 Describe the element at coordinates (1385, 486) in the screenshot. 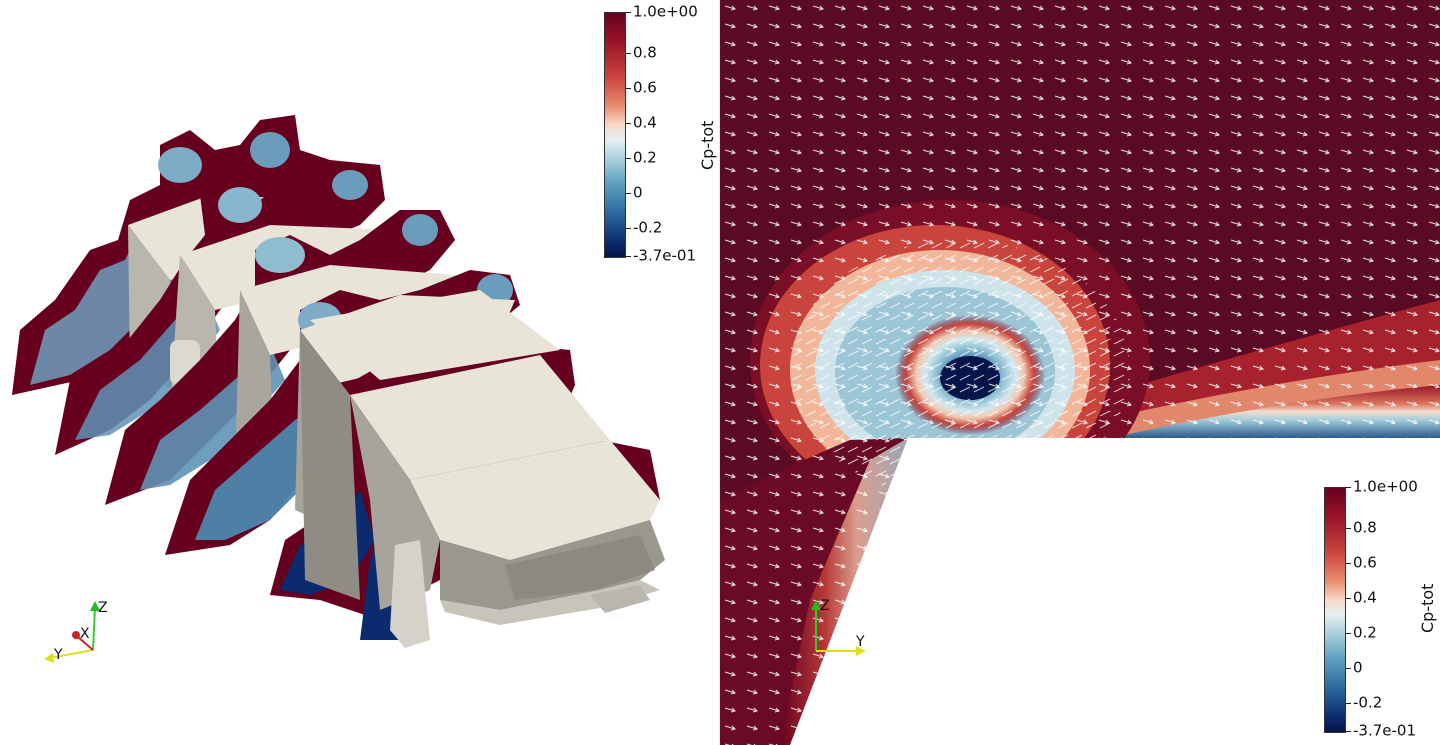

I see `colorbar-right-tick: 1.0e+00` at that location.